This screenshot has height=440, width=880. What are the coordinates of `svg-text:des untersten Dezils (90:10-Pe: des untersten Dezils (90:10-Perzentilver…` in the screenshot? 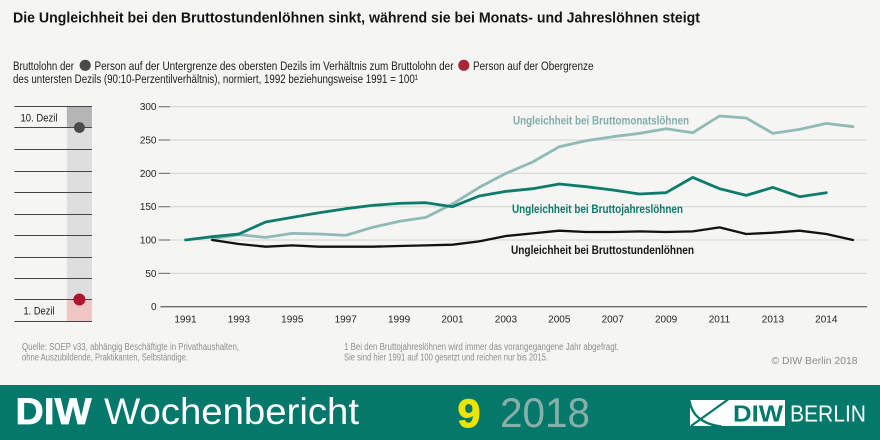 It's located at (215, 79).